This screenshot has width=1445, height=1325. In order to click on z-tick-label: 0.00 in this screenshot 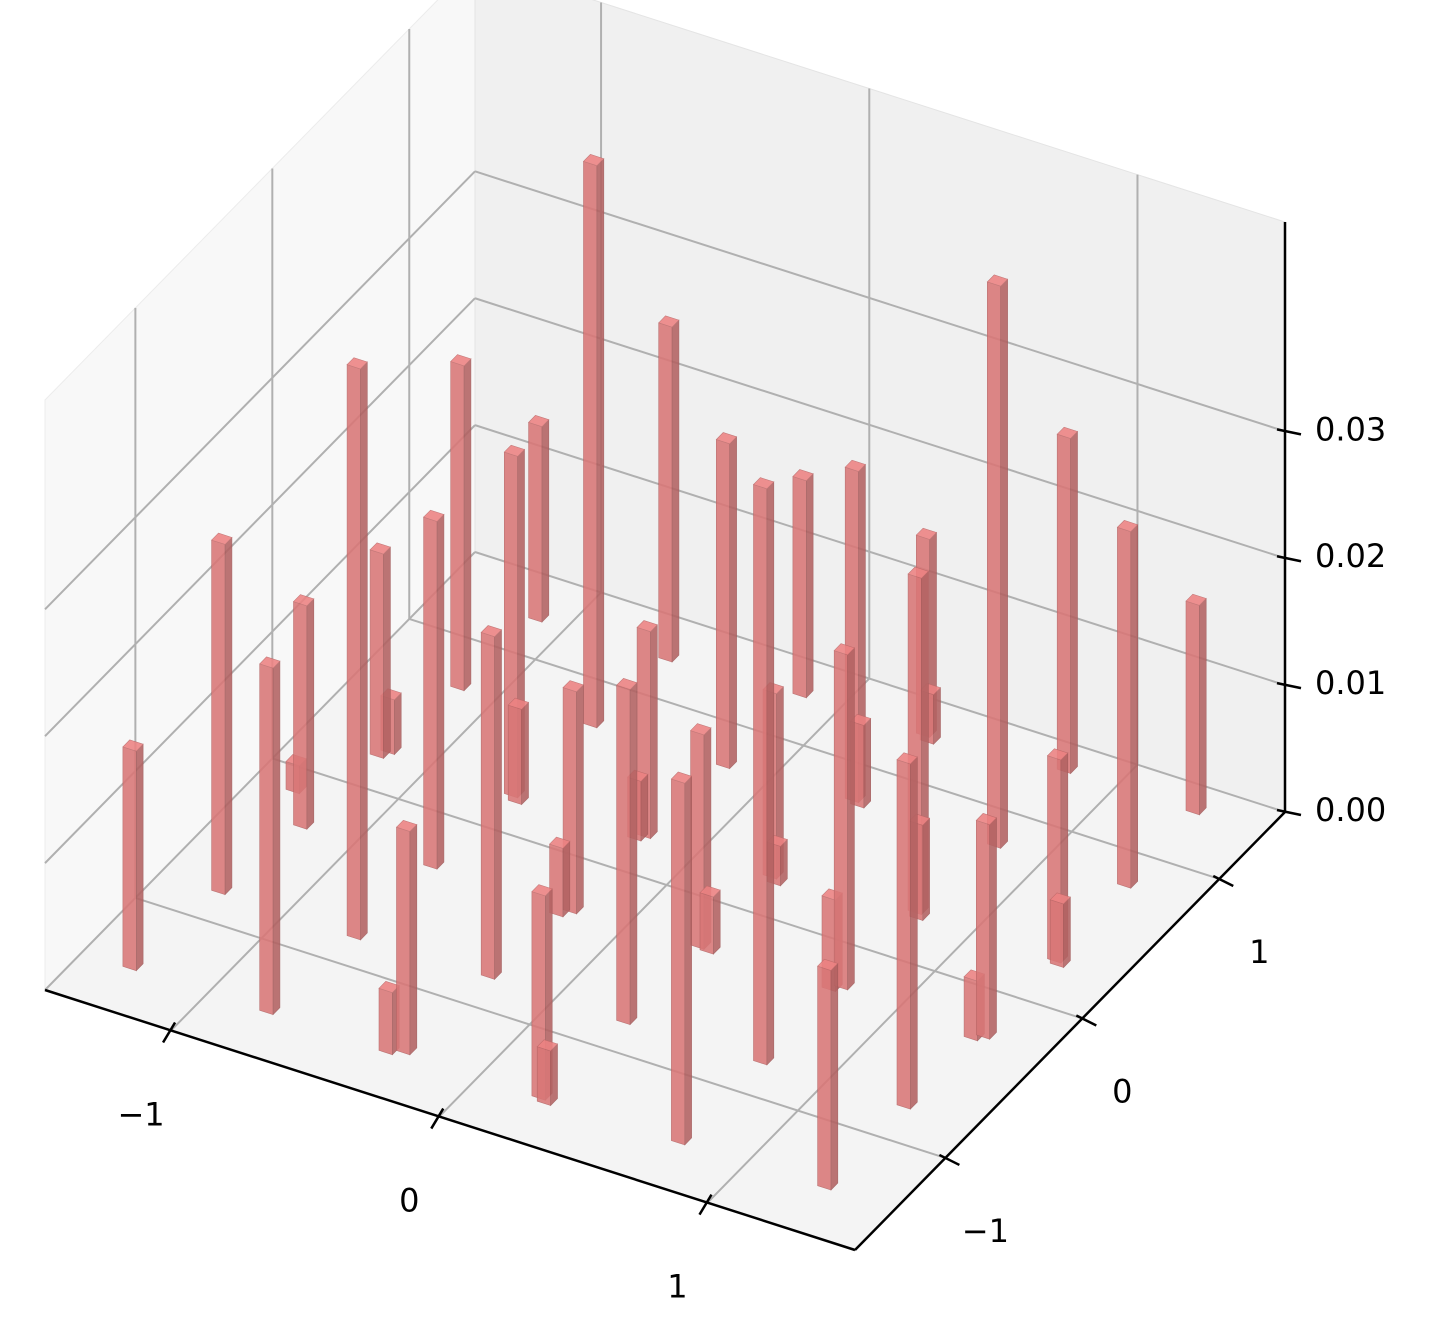, I will do `click(1350, 810)`.